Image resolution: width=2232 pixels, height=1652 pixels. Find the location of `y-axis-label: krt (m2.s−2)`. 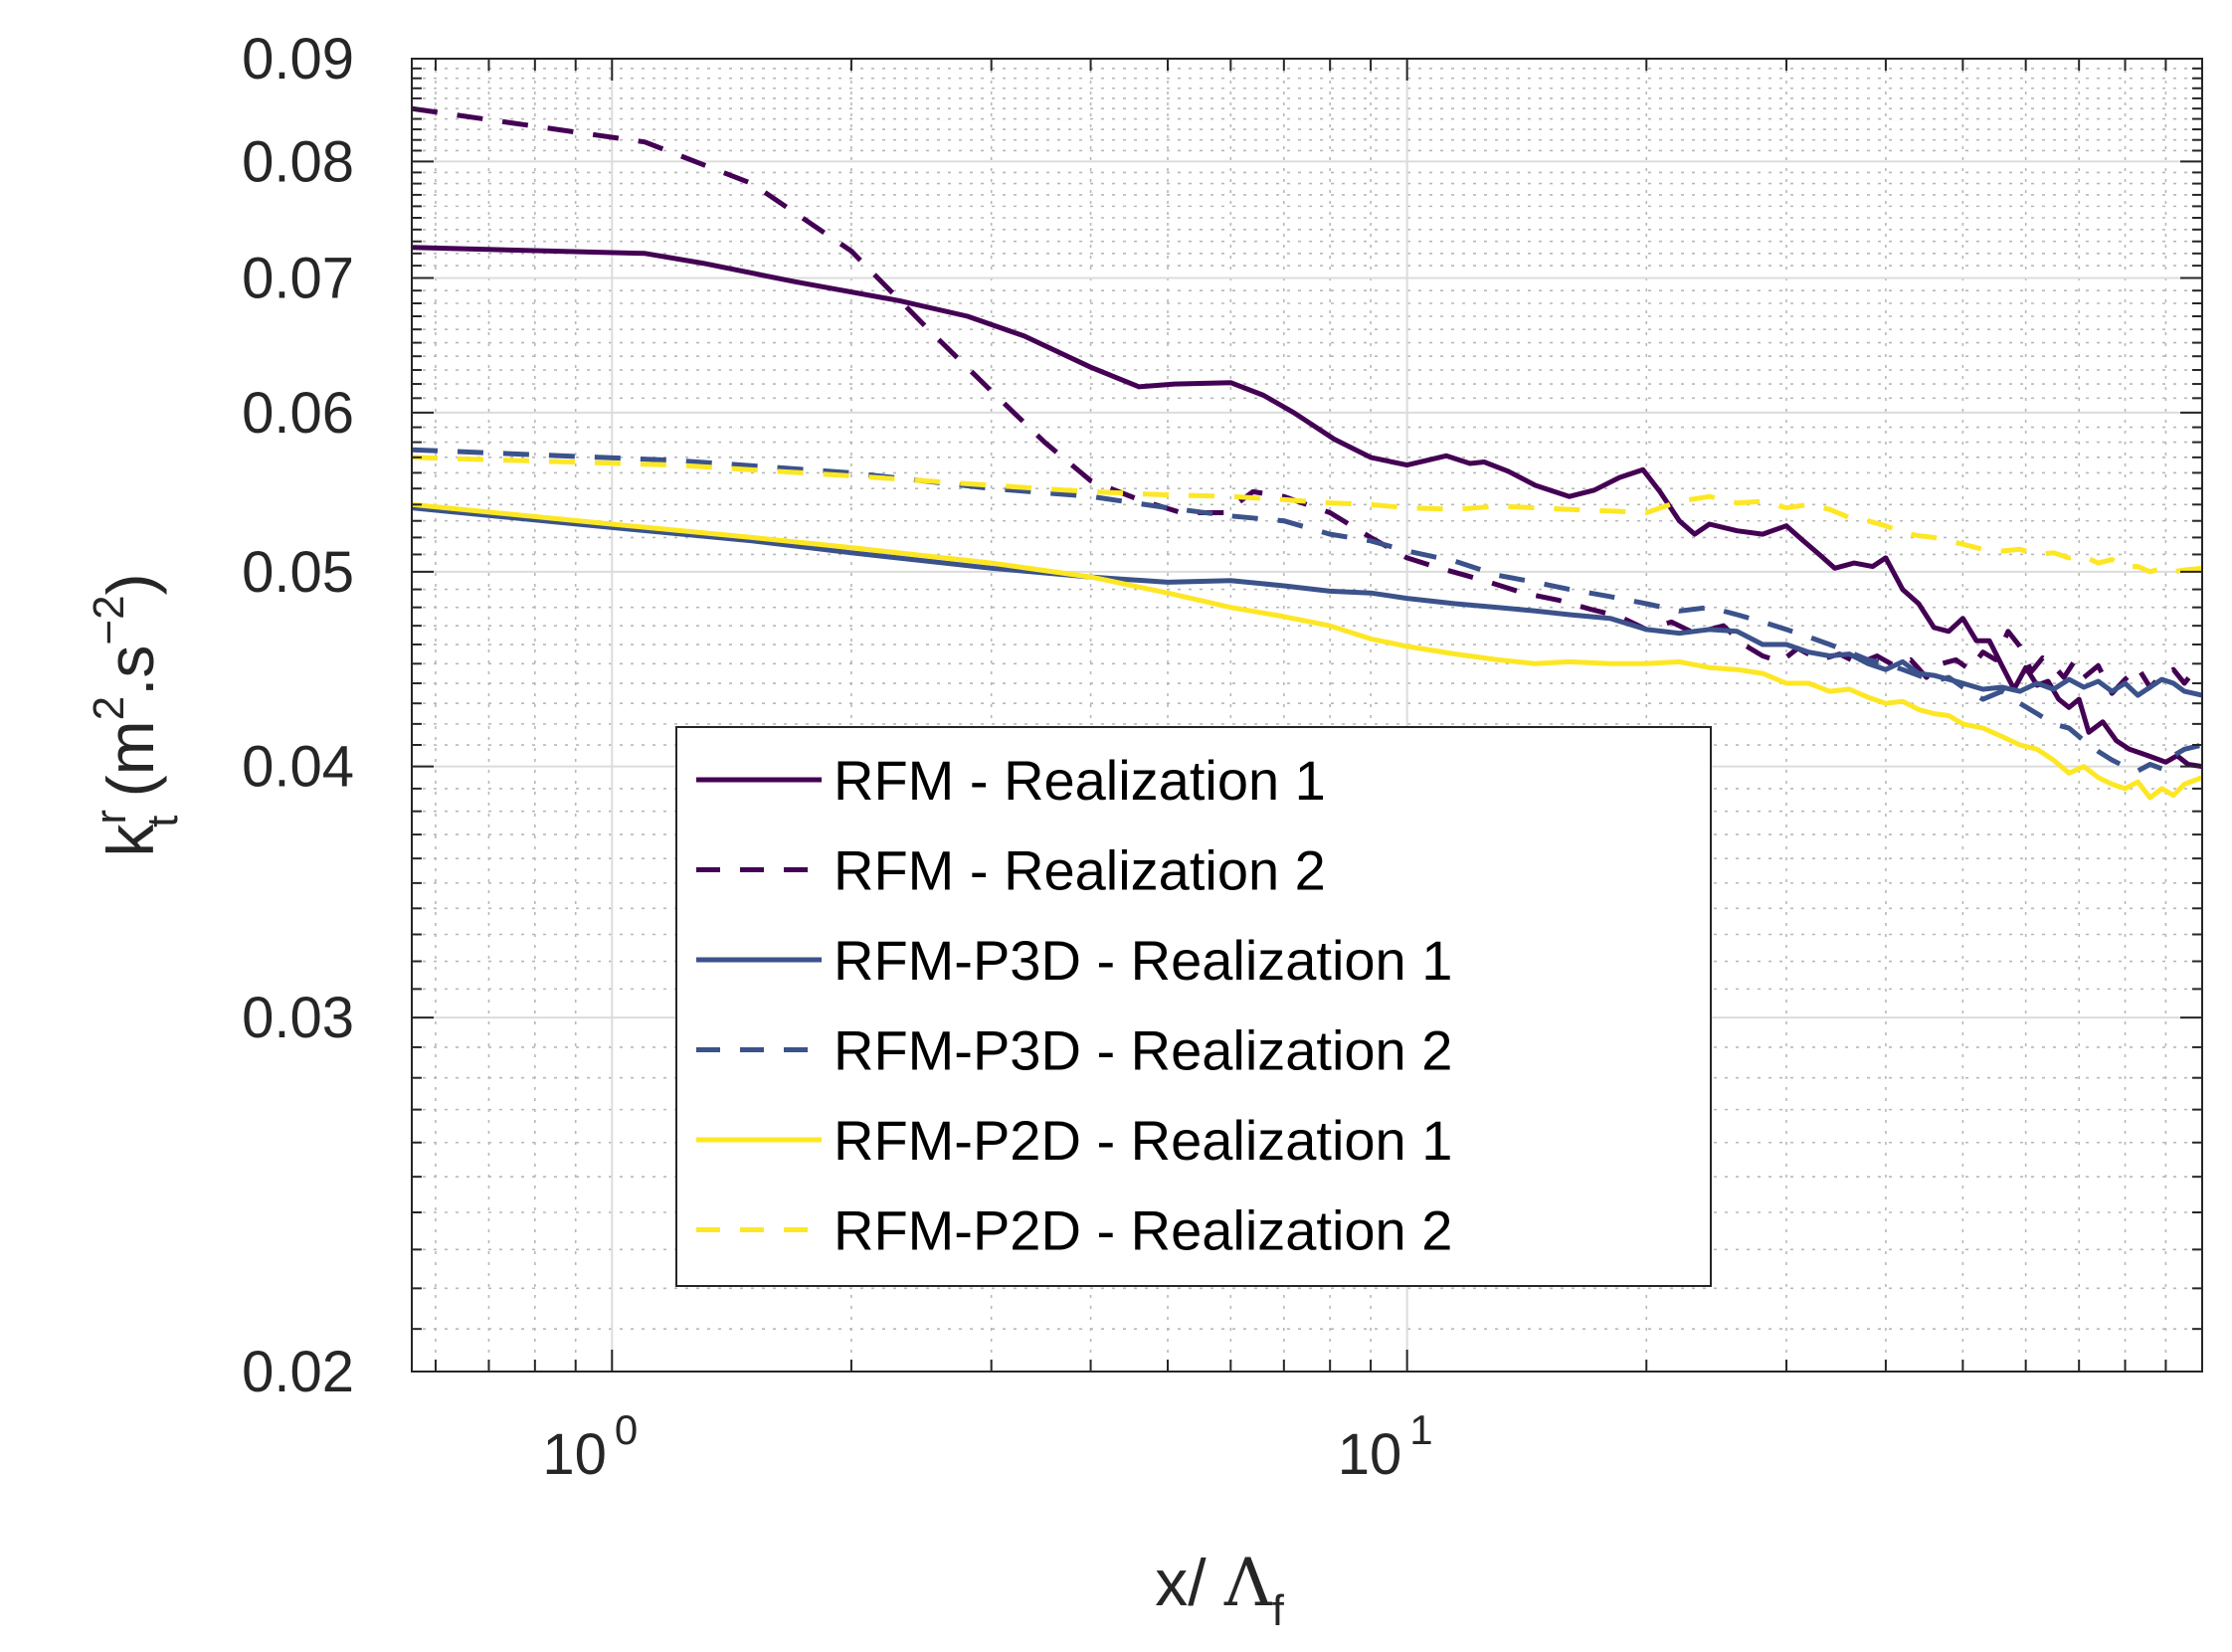

y-axis-label: krt (m2.s−2) is located at coordinates (136, 714).